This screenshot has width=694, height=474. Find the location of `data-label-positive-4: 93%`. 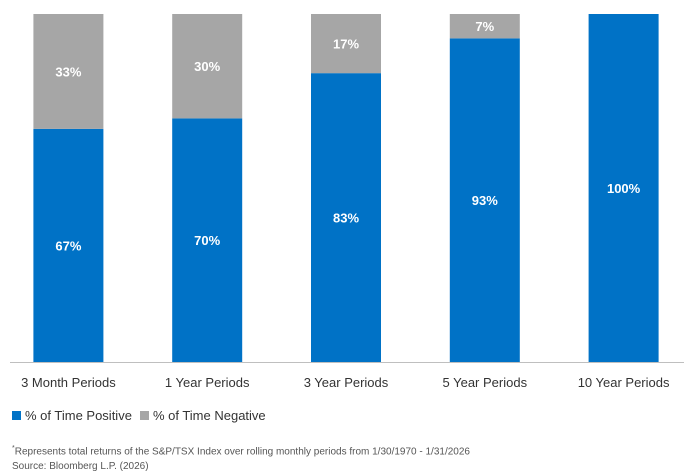

data-label-positive-4: 93% is located at coordinates (485, 200).